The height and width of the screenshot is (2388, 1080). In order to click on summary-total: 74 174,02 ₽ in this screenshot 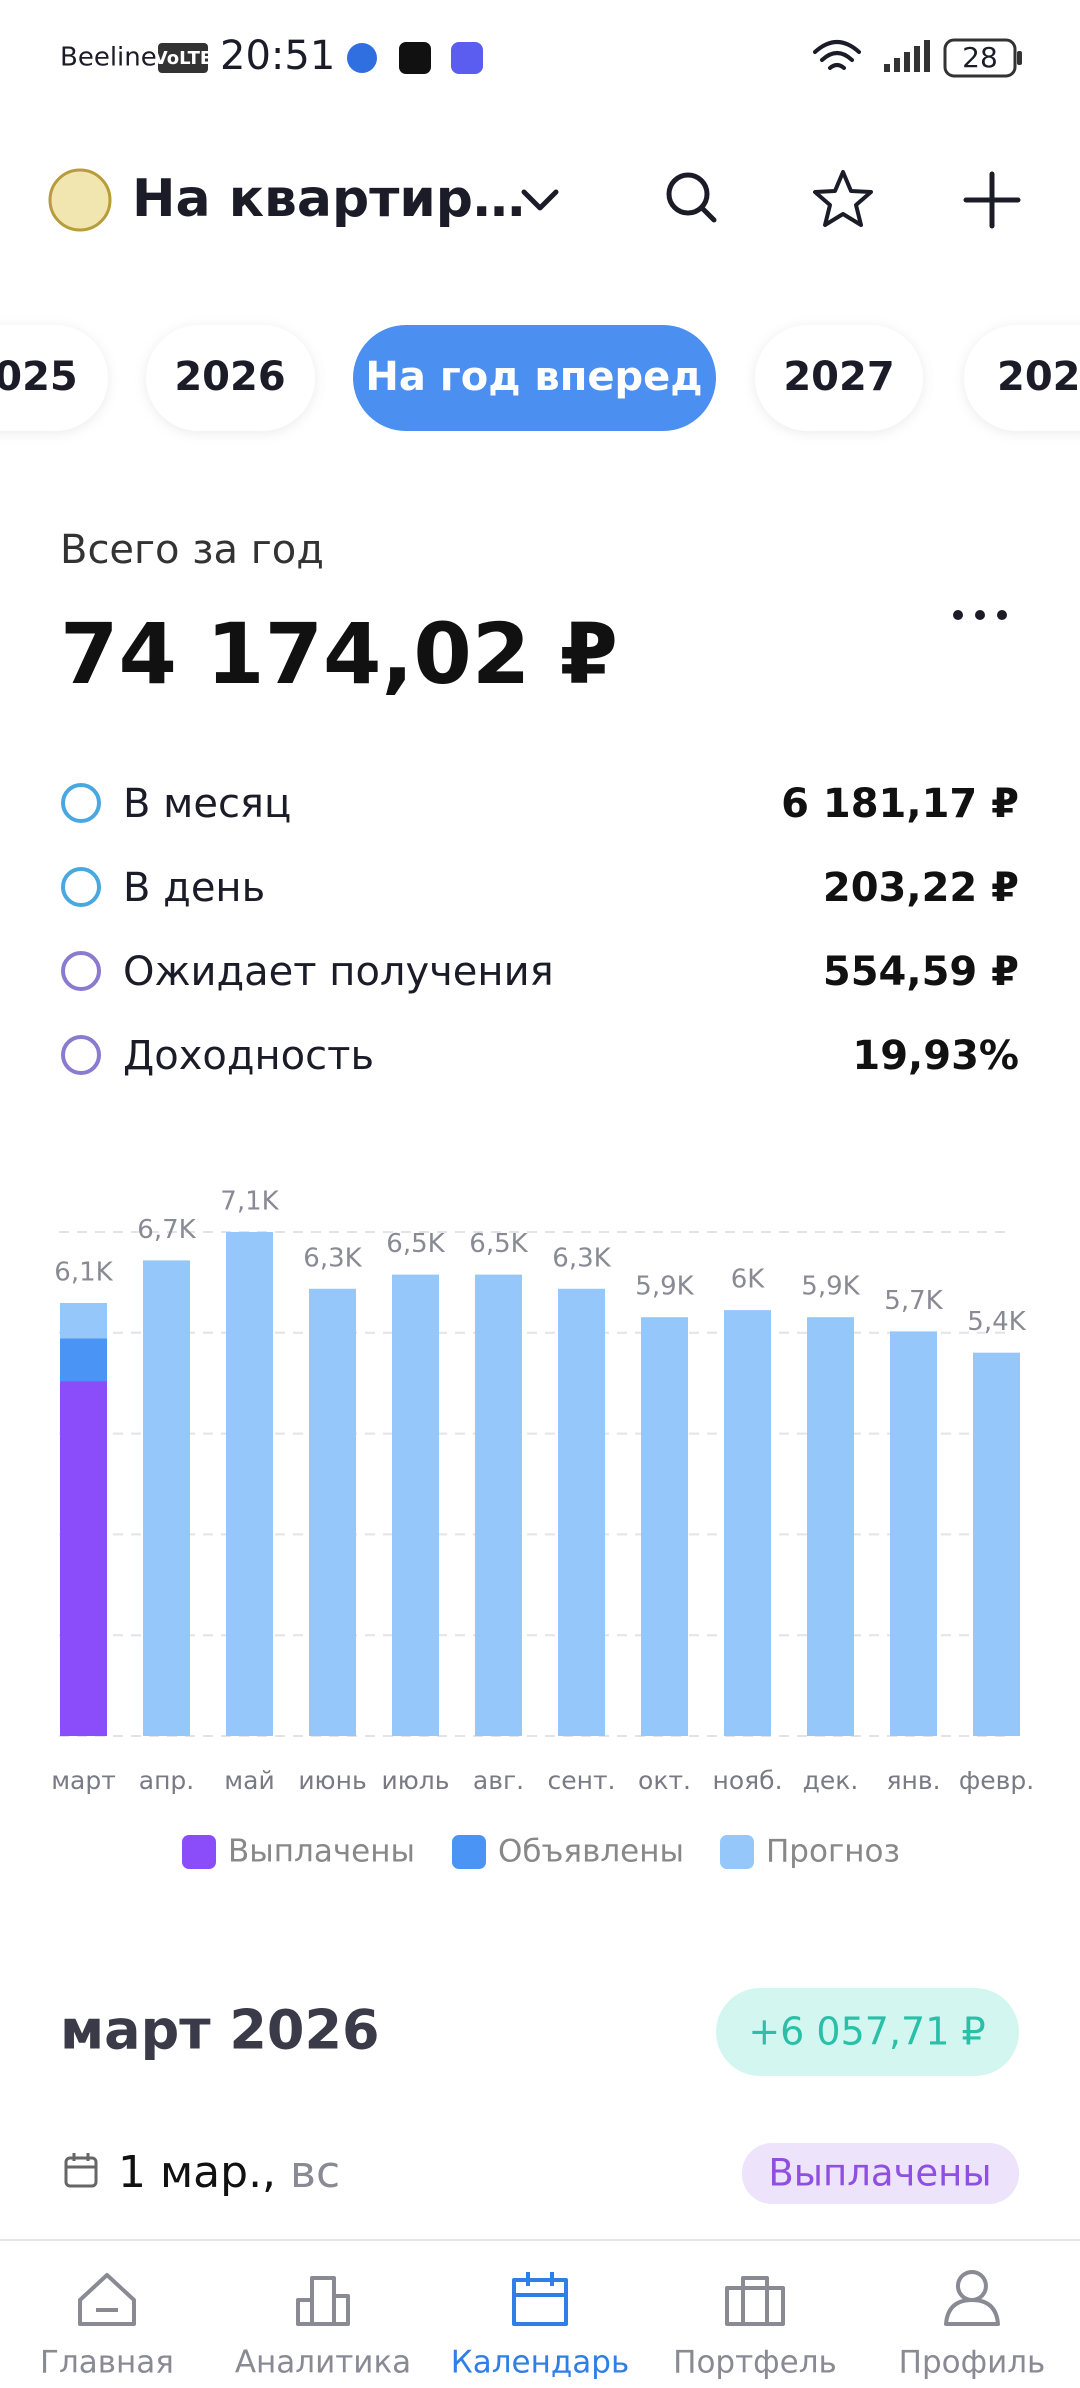, I will do `click(339, 654)`.